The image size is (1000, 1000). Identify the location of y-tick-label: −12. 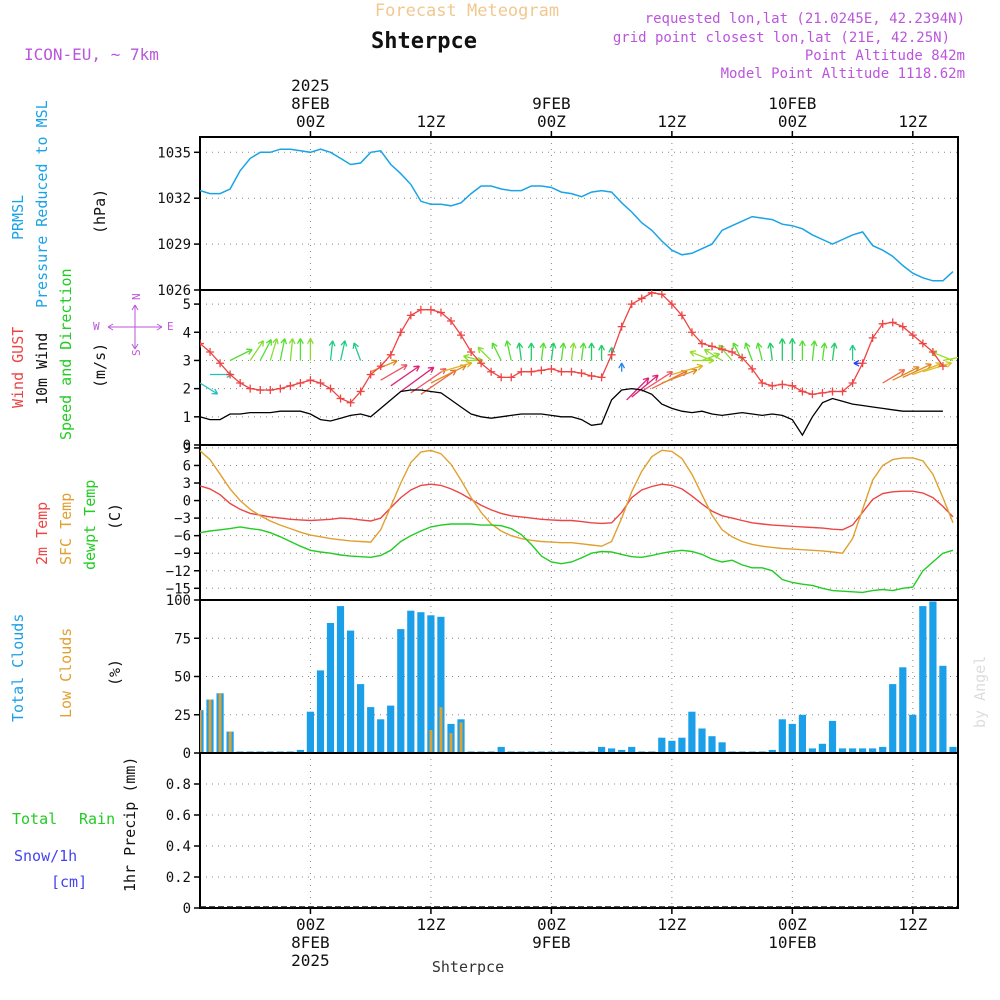
(178, 572).